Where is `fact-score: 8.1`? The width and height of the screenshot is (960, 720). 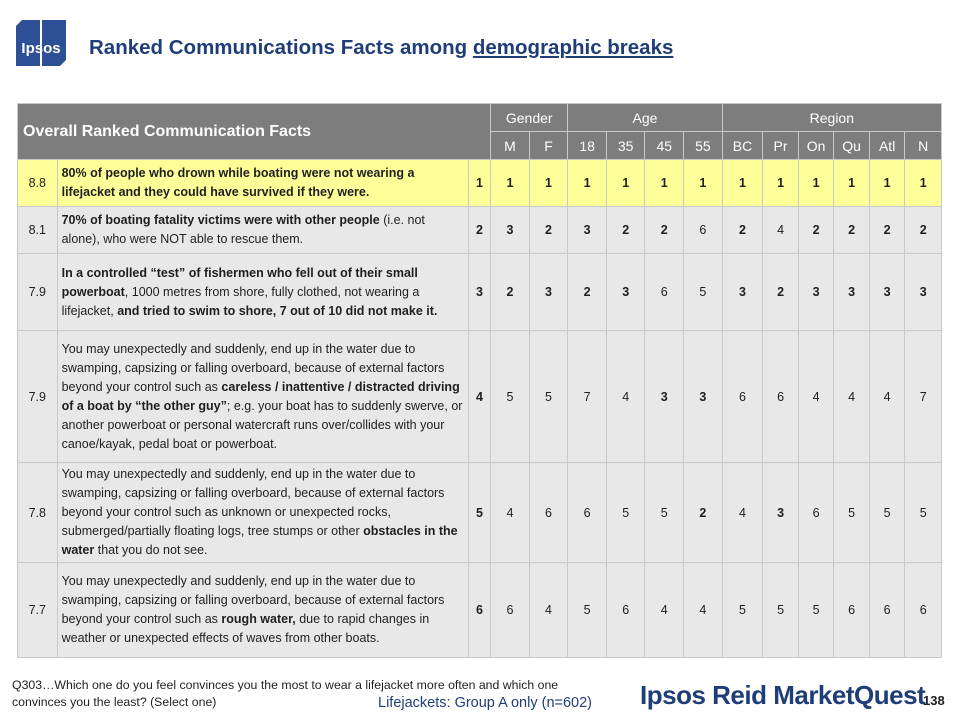
fact-score: 8.1 is located at coordinates (37, 230).